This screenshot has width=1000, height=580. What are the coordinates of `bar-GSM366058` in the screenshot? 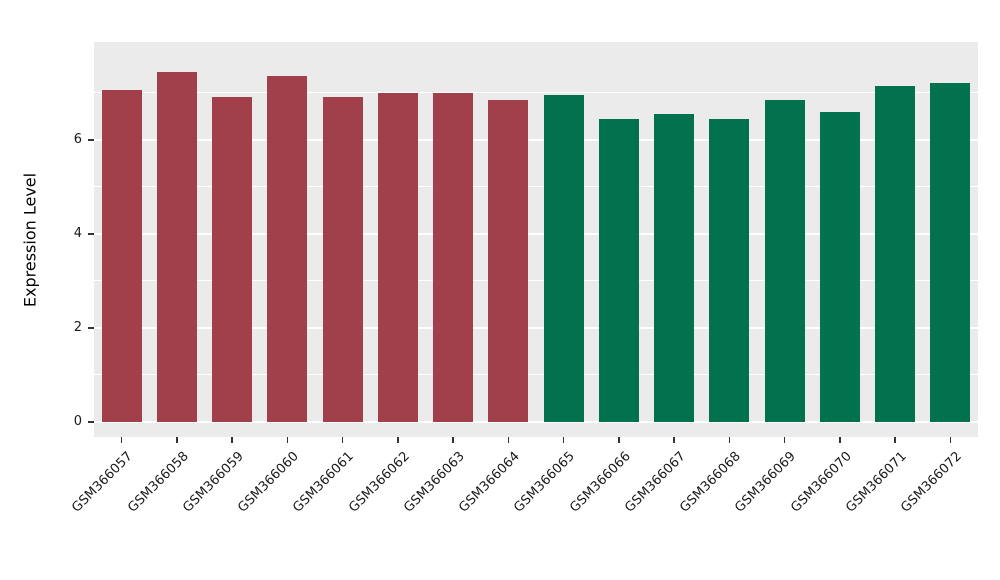 It's located at (176, 246).